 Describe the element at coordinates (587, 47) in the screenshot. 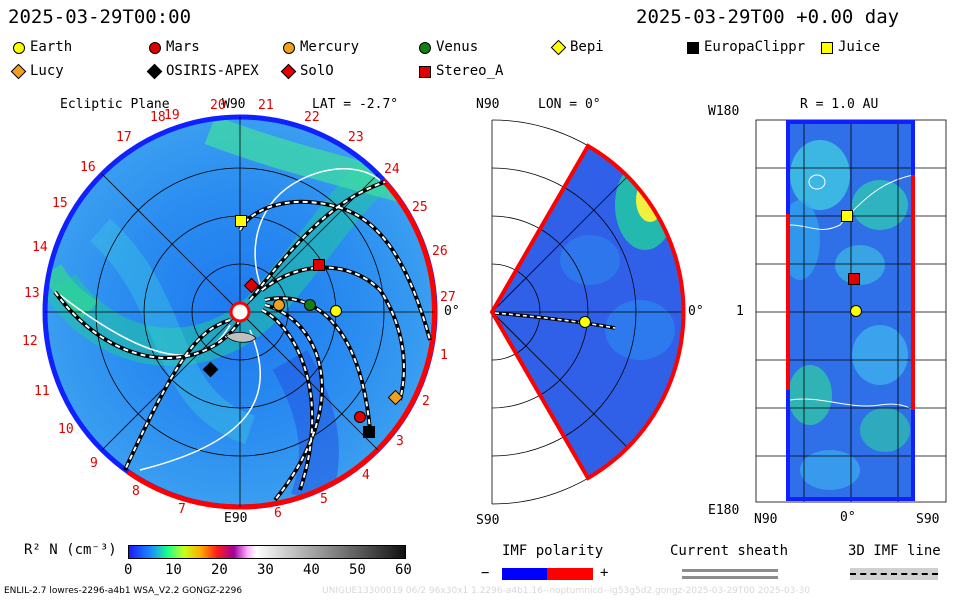

I see `legend-label: Bepi` at that location.